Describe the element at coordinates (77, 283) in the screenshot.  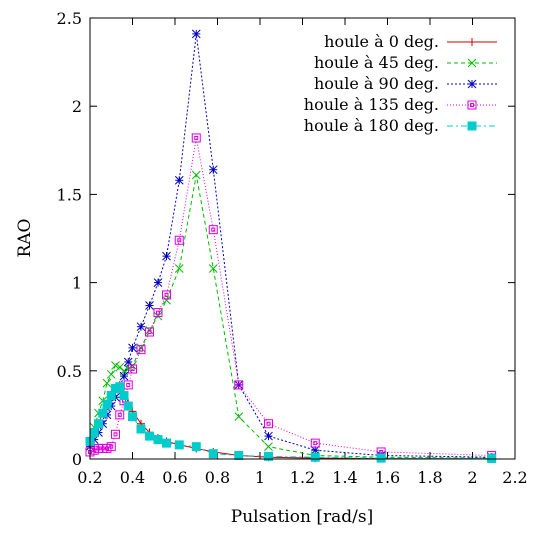
I see `y-tick-label: 1` at that location.